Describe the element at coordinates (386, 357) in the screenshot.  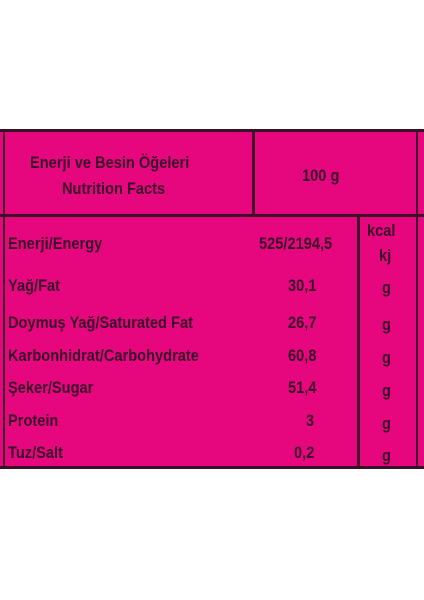
I see `row-unit-carbohydrate: g` at that location.